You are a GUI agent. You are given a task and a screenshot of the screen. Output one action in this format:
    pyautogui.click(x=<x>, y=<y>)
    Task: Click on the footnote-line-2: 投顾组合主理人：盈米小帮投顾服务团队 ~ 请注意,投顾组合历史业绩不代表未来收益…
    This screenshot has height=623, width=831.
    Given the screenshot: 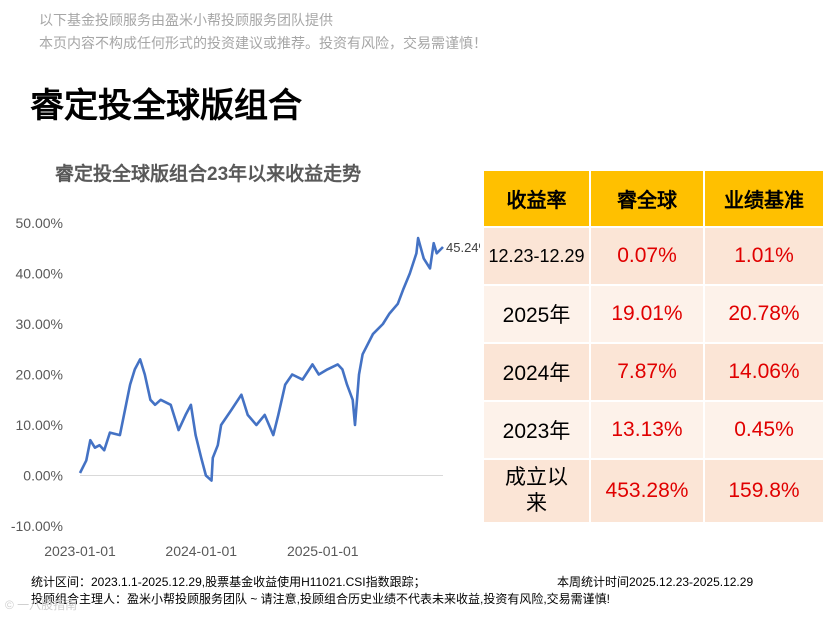 What is the action you would take?
    pyautogui.click(x=321, y=599)
    